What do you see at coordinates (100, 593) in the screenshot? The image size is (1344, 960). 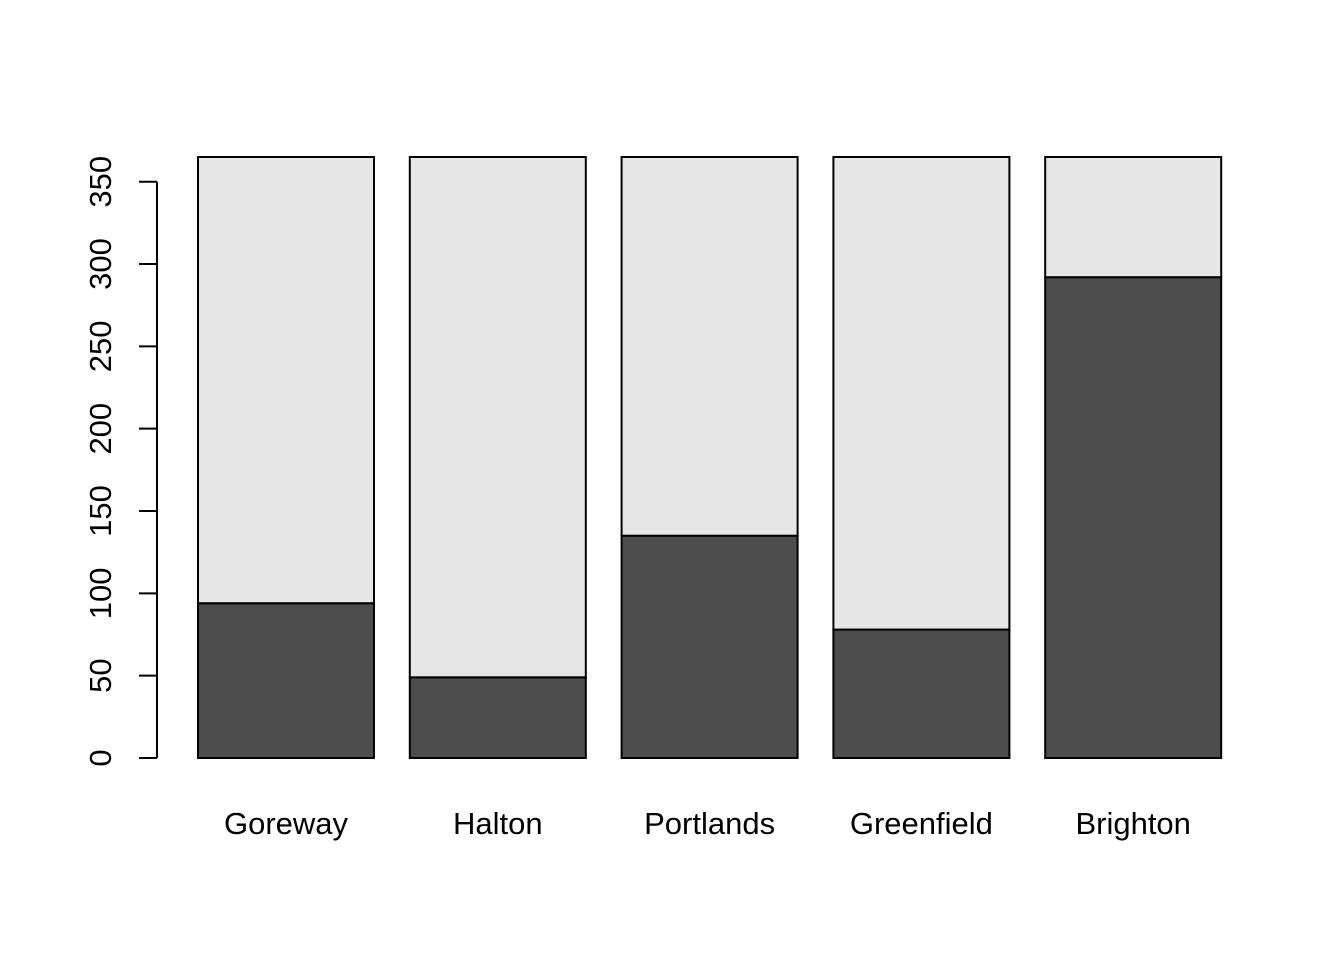 I see `y-tick-label: 100` at bounding box center [100, 593].